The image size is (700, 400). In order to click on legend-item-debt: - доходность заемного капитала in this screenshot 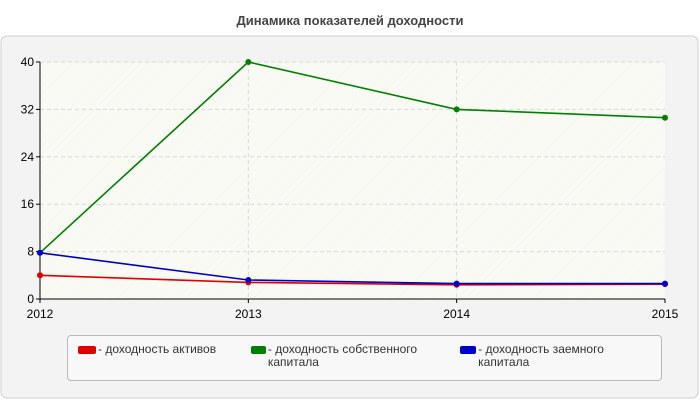, I will do `click(550, 356)`.